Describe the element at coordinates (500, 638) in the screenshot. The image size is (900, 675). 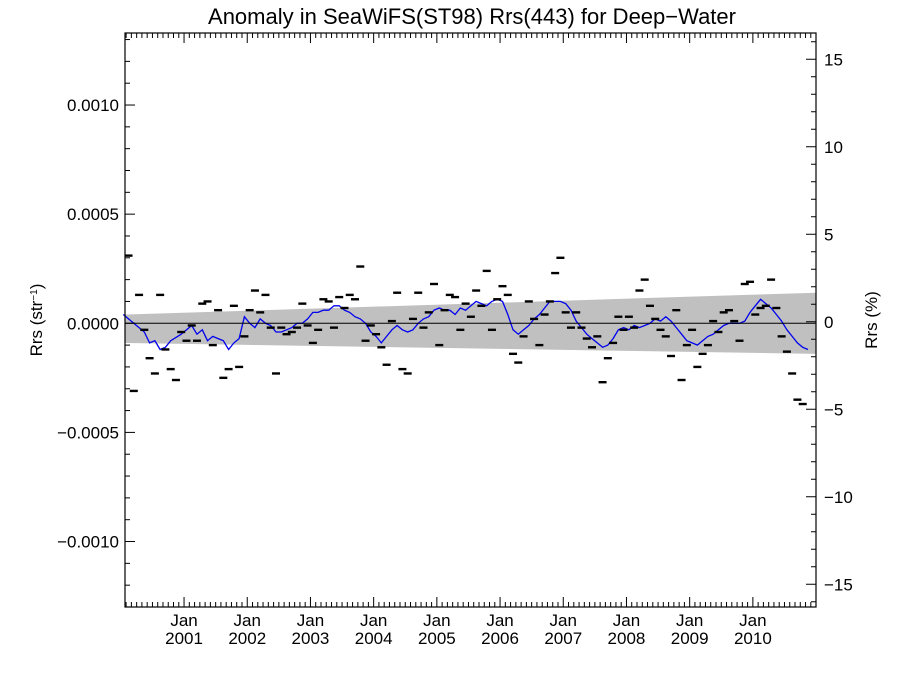
I see `x-tick-year-label: 2006` at that location.